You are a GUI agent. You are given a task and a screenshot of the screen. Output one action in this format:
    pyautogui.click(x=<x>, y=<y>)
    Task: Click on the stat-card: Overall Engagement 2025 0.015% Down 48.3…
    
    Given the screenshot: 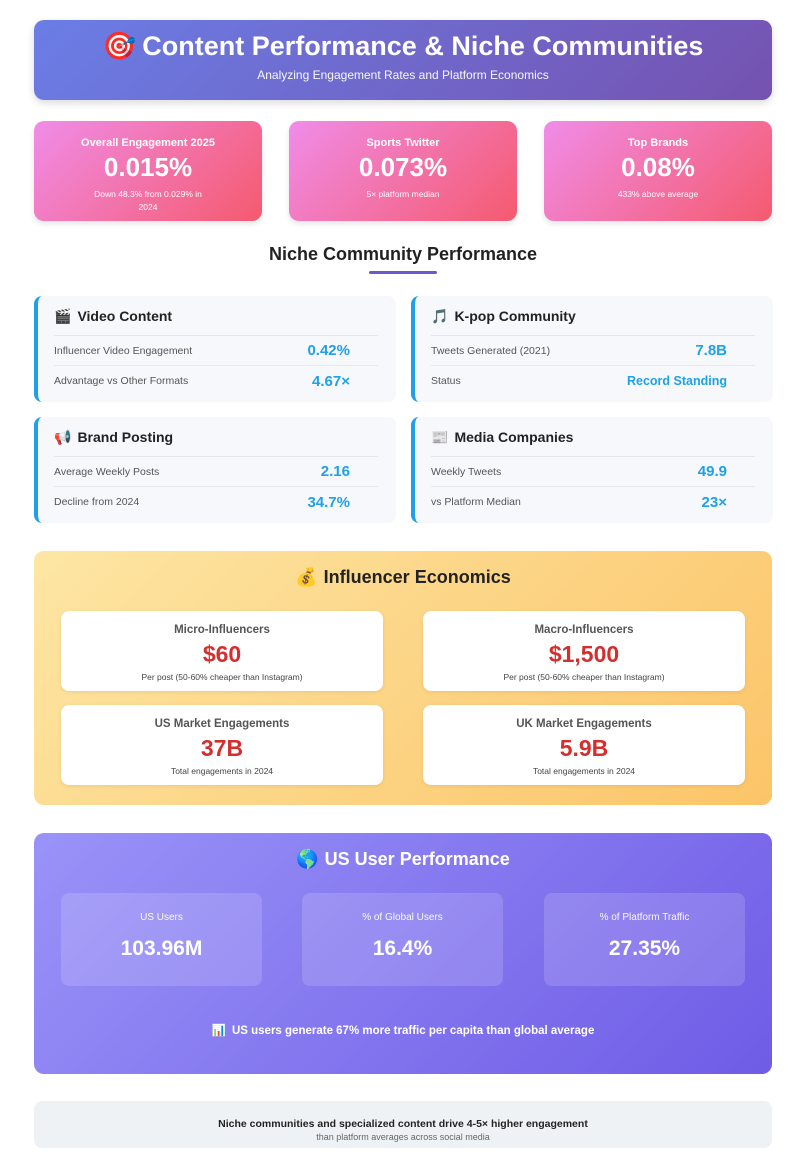 What is the action you would take?
    pyautogui.click(x=148, y=171)
    